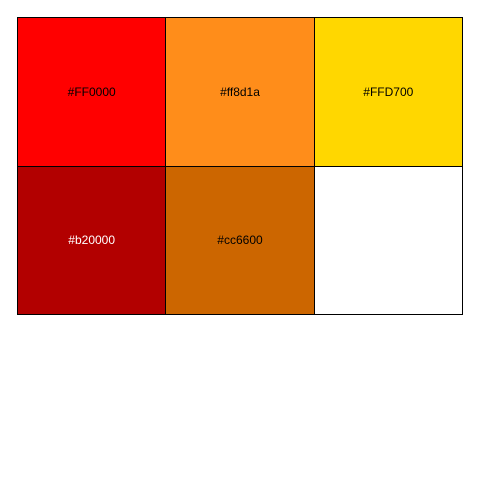 This screenshot has width=480, height=480. I want to click on swatch-orange: #ff8d1a, so click(239, 92).